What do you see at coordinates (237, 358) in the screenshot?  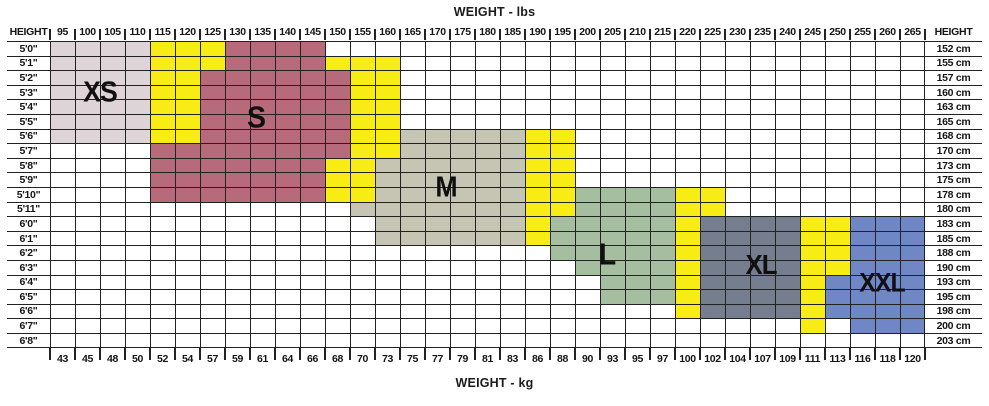 I see `weight-kg-cell: 59` at bounding box center [237, 358].